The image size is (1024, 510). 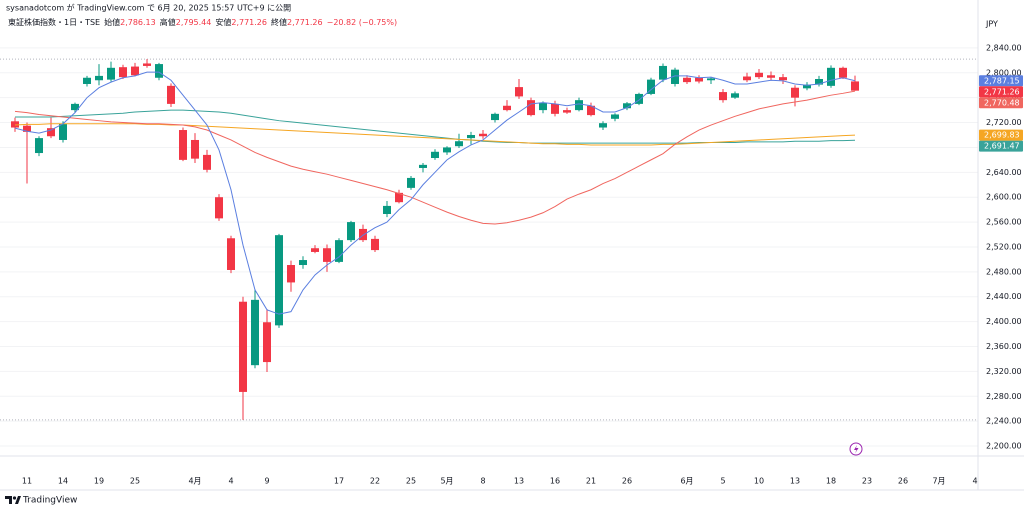 I want to click on x-tick-label: 7月, so click(x=938, y=481).